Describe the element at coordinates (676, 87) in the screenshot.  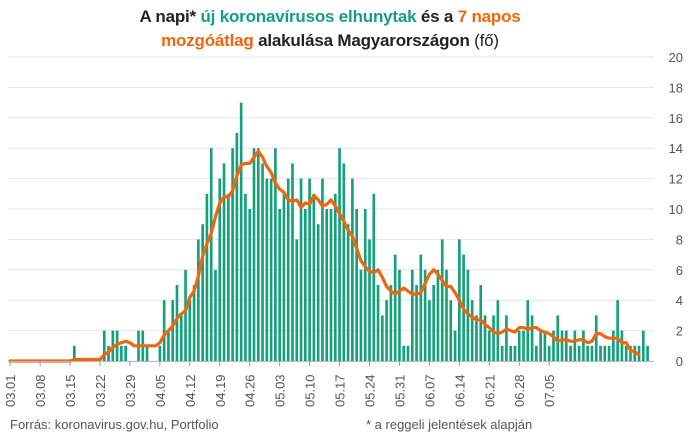
I see `y-tick-label: 18` at that location.